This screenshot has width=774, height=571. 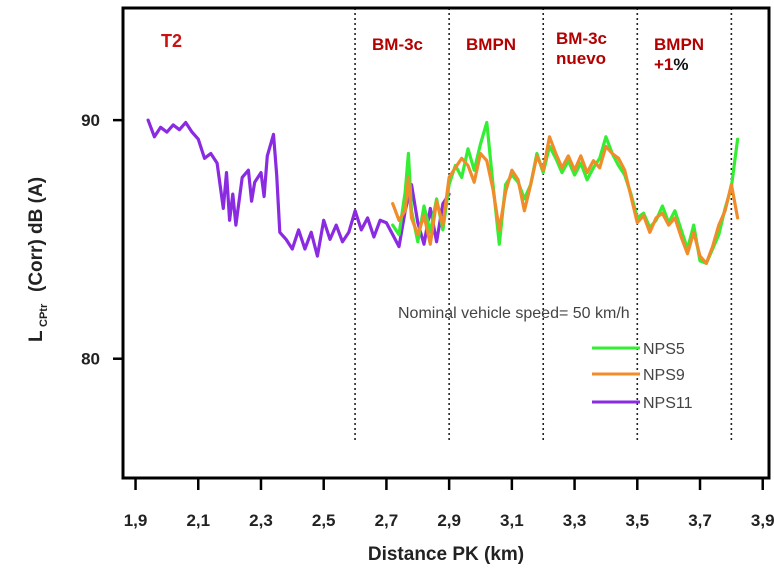 What do you see at coordinates (136, 520) in the screenshot?
I see `x-tick-label: 1,9` at bounding box center [136, 520].